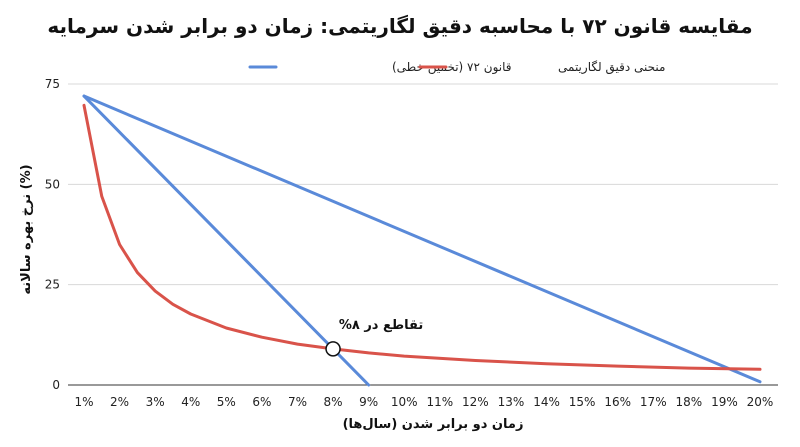  Describe the element at coordinates (52, 184) in the screenshot. I see `y-tick-label: 50` at that location.